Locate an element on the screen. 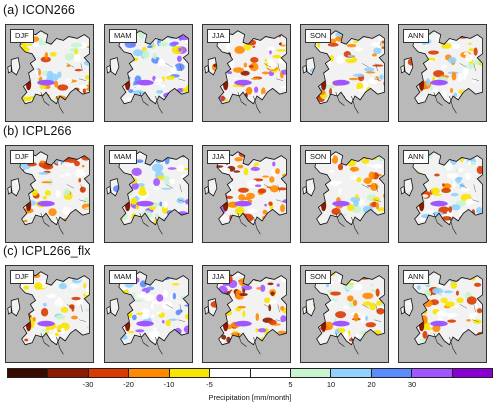 The image size is (500, 407). row-title: (a) ICON266 is located at coordinates (39, 10).